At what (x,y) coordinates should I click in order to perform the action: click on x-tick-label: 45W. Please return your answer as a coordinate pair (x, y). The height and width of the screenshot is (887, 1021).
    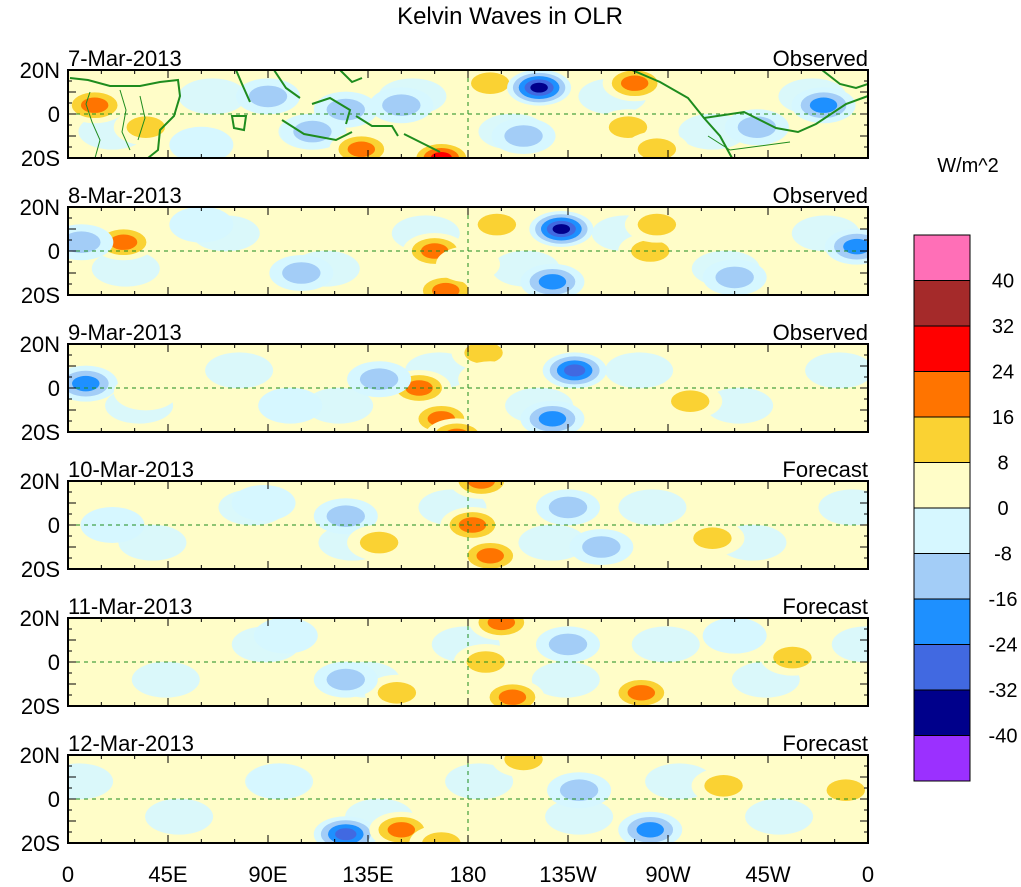
    Looking at the image, I should click on (767, 874).